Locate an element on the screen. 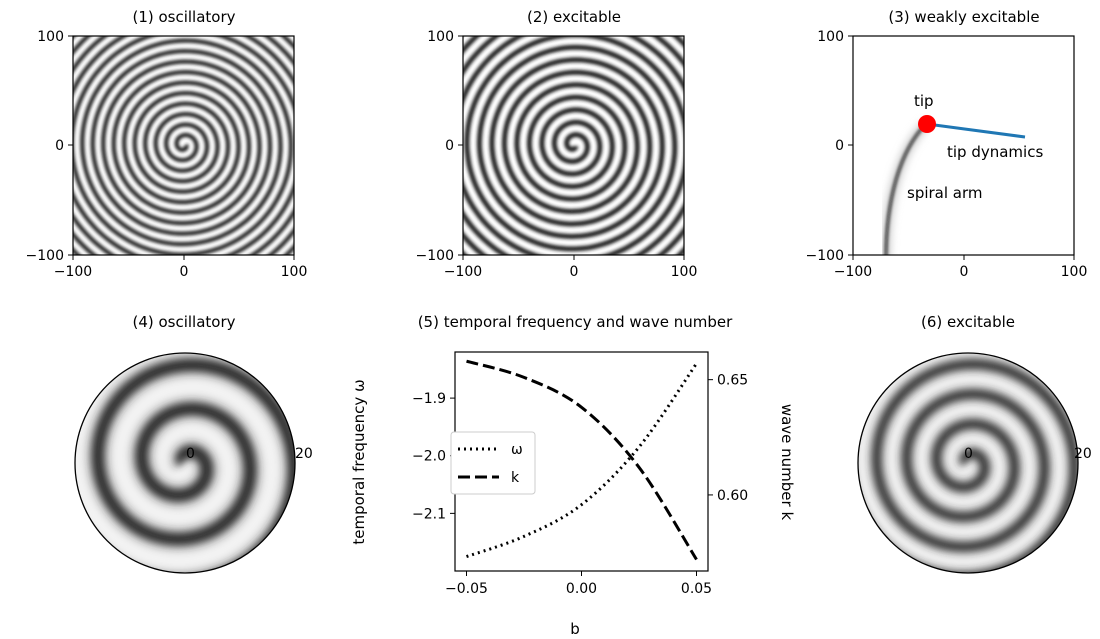  panel-2: (2) excitable 100 0 −100 −100 0 100 is located at coordinates (557, 144).